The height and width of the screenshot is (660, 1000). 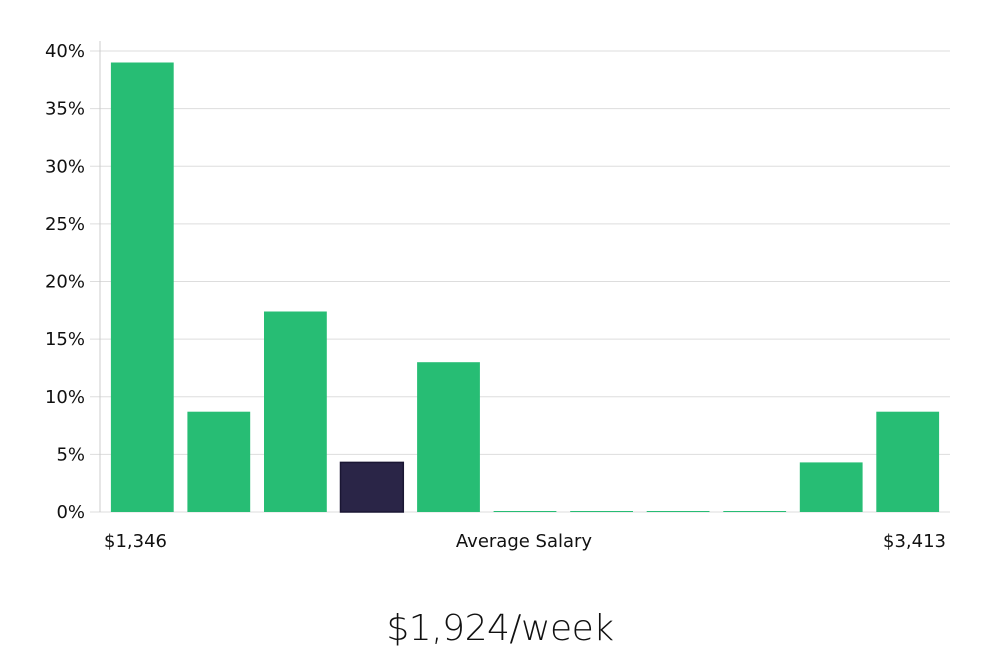 What do you see at coordinates (914, 541) in the screenshot?
I see `x-max-label: $3,413` at bounding box center [914, 541].